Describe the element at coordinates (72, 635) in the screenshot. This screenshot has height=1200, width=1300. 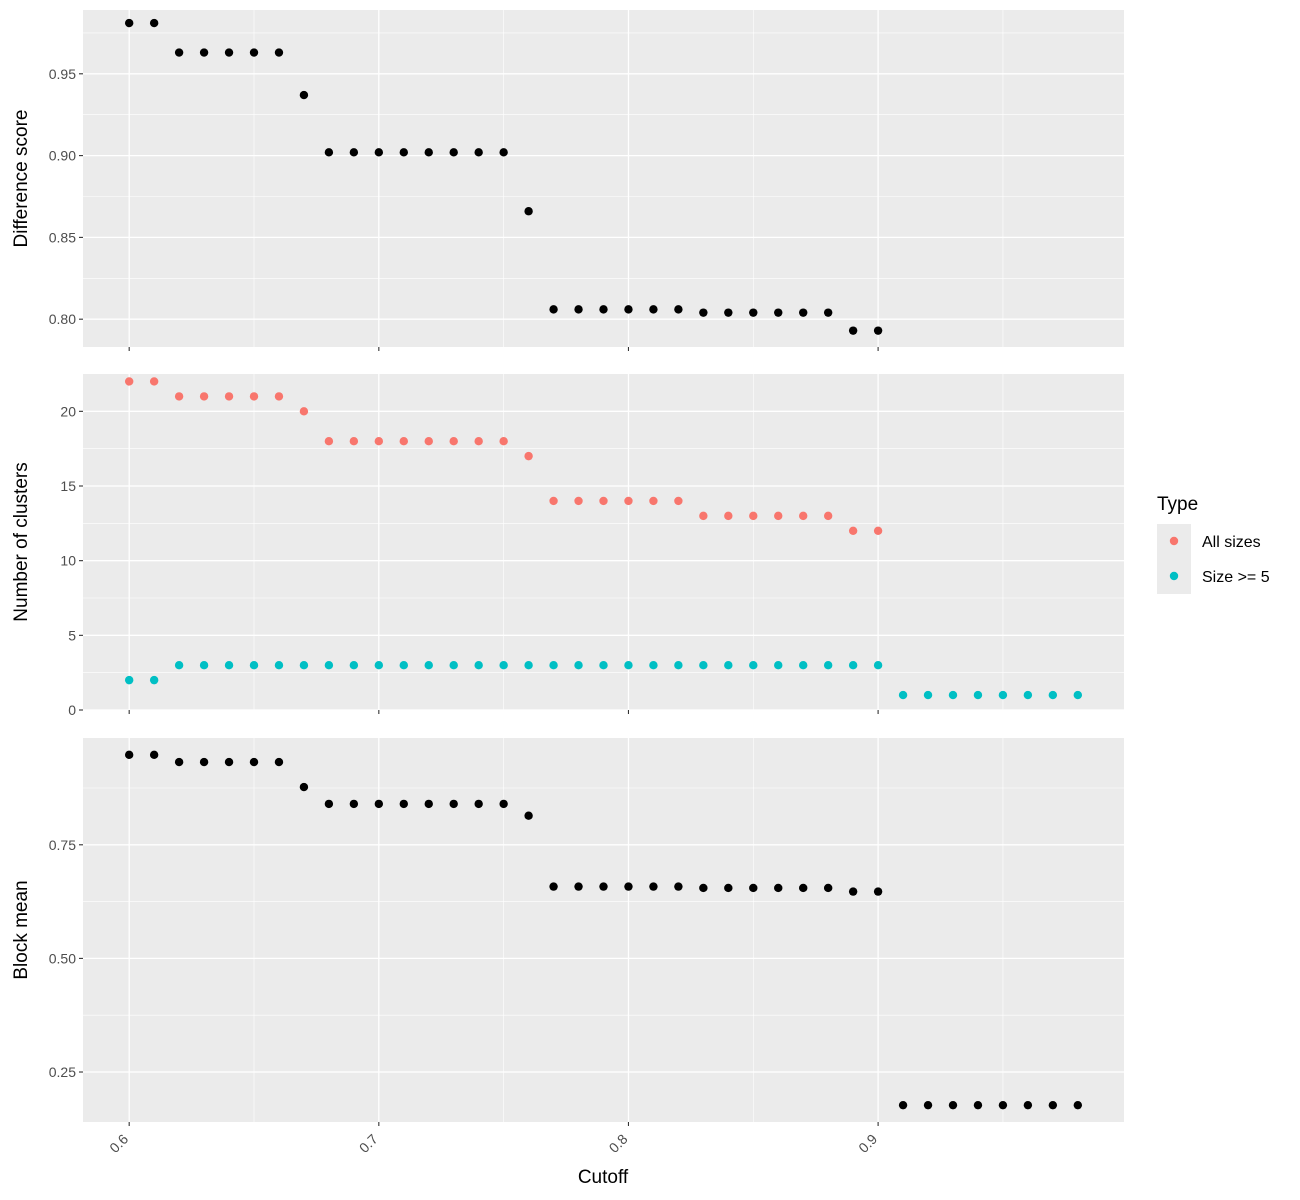
I see `y-tick-label: 5` at that location.